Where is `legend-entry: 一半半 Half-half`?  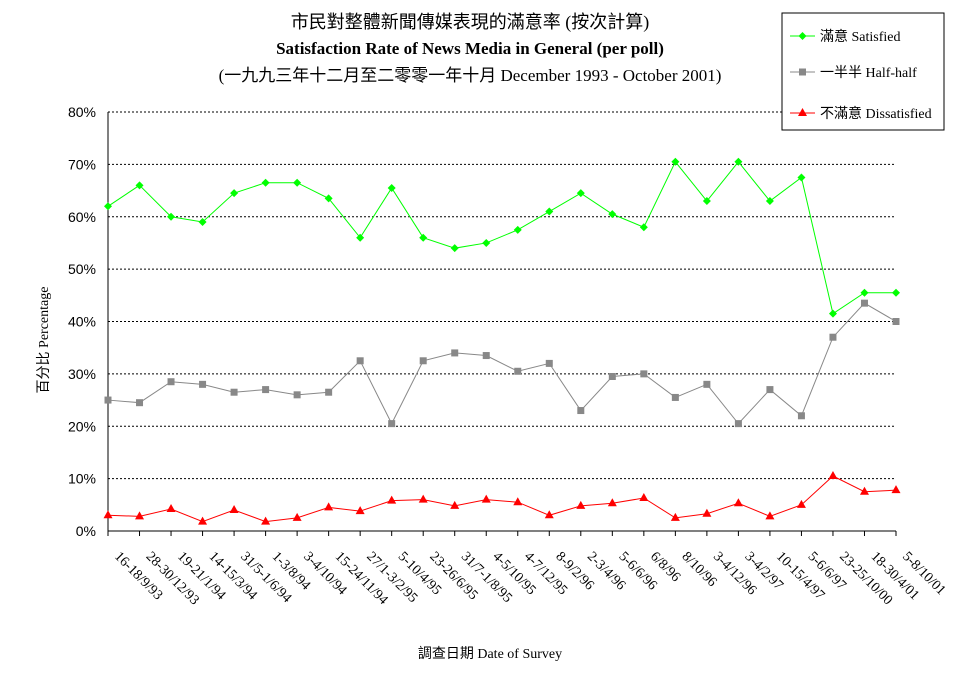
legend-entry: 一半半 Half-half is located at coordinates (853, 73).